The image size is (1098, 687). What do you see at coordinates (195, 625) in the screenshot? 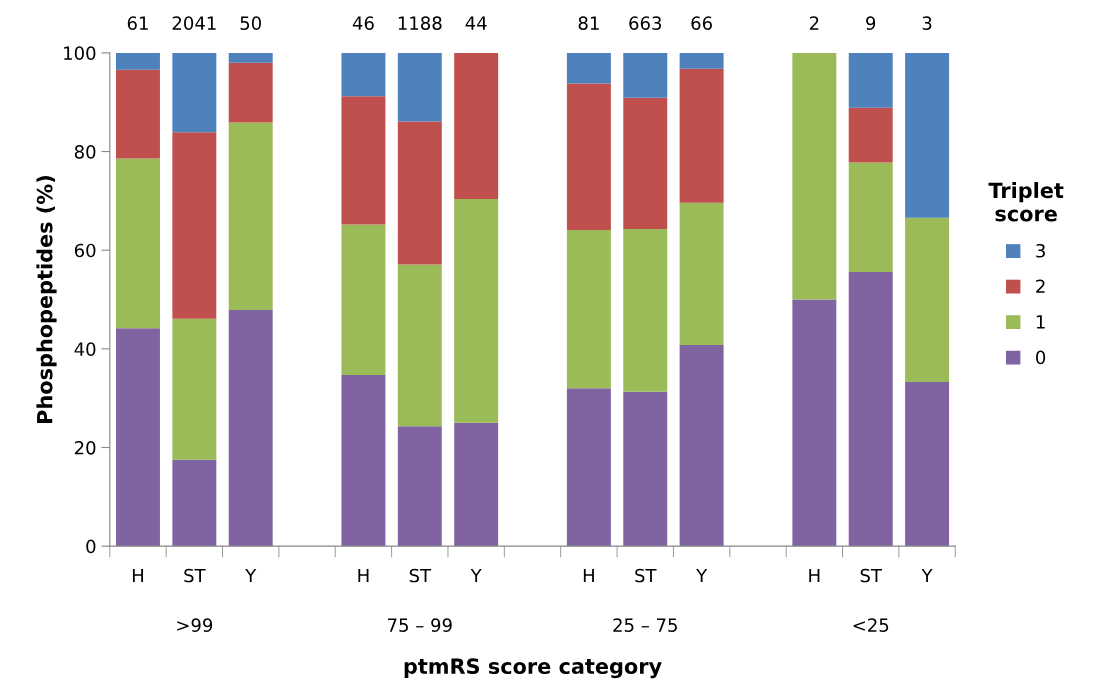
I see `text: >99` at bounding box center [195, 625].